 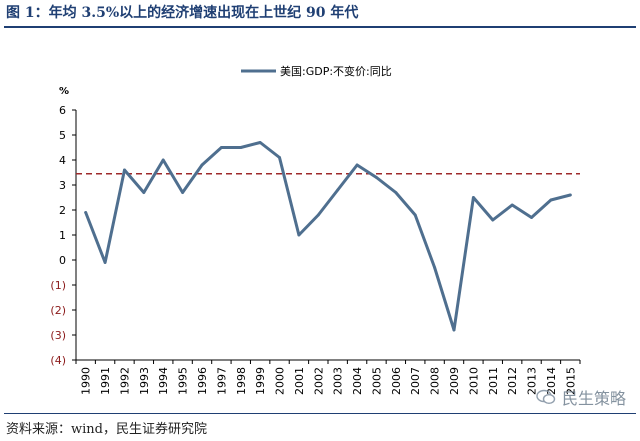 What do you see at coordinates (260, 381) in the screenshot?
I see `x-tick-label: 1999` at bounding box center [260, 381].